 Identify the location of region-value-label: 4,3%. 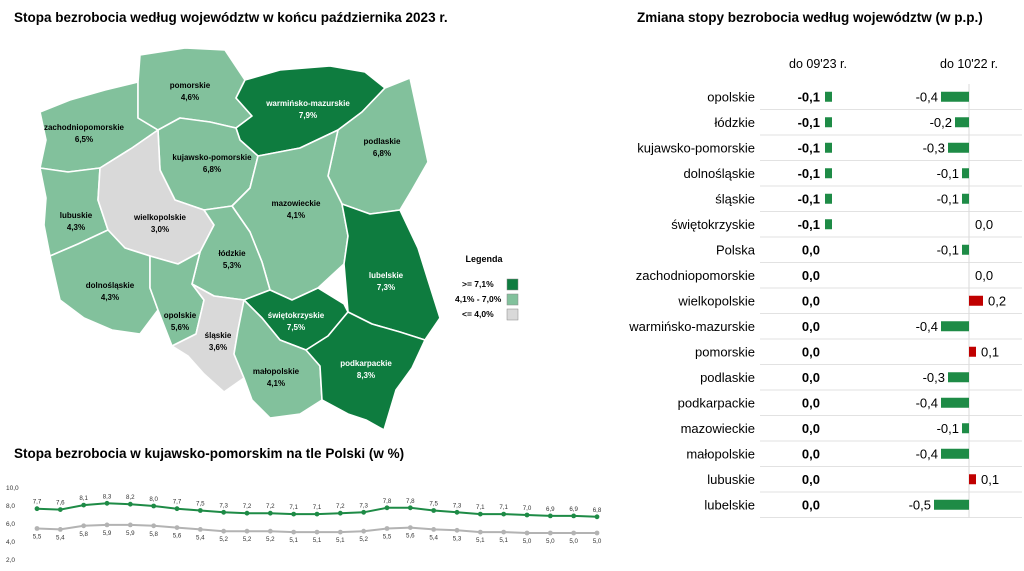
(110, 297).